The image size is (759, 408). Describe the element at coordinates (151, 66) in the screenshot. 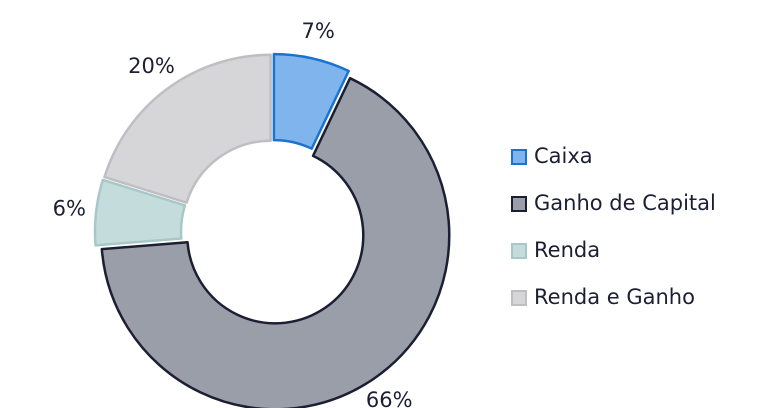

I see `value-label: 20%` at that location.